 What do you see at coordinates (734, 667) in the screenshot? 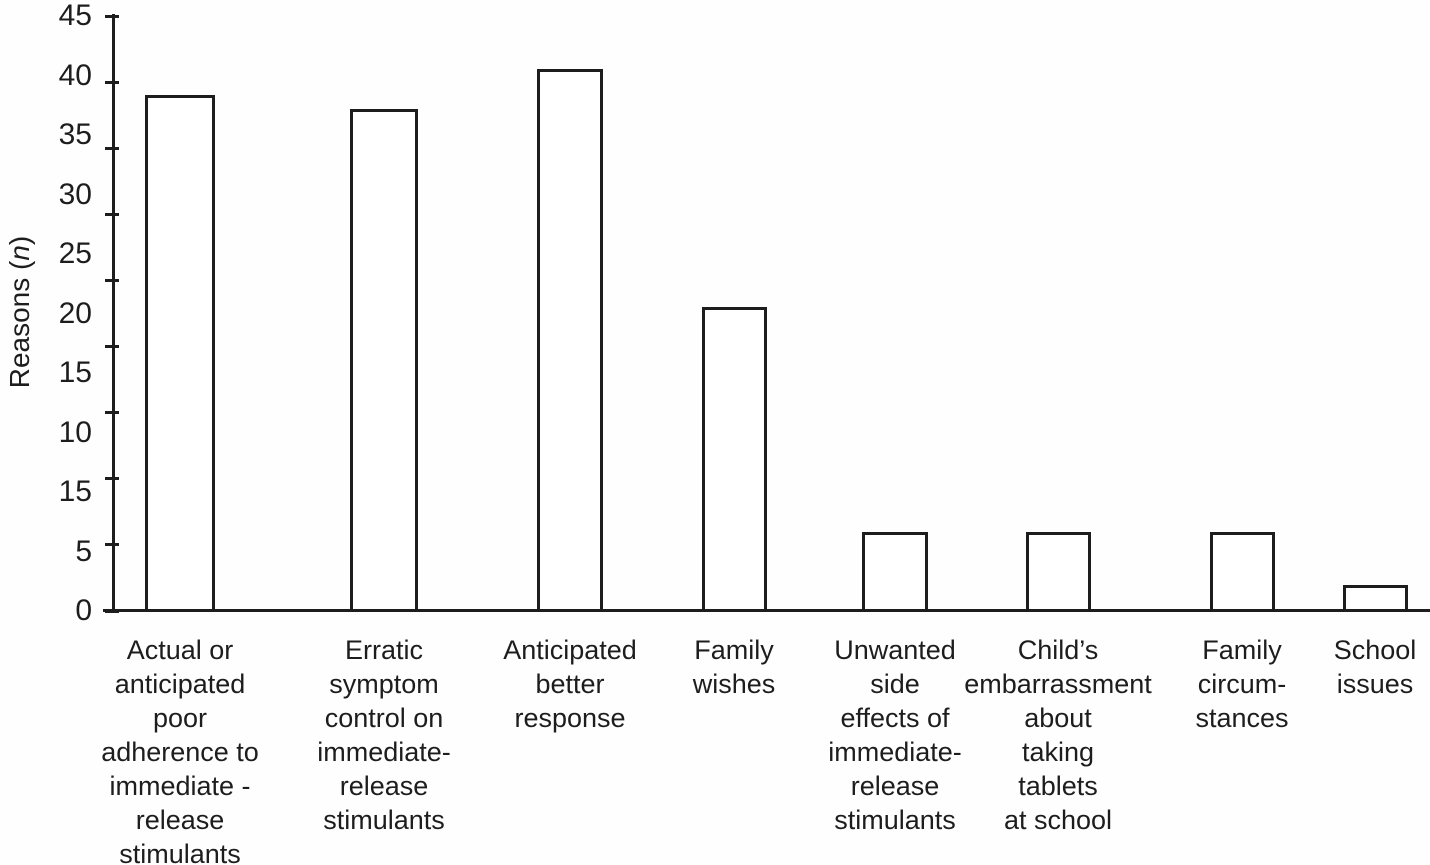
I see `category-label: Family wishes` at bounding box center [734, 667].